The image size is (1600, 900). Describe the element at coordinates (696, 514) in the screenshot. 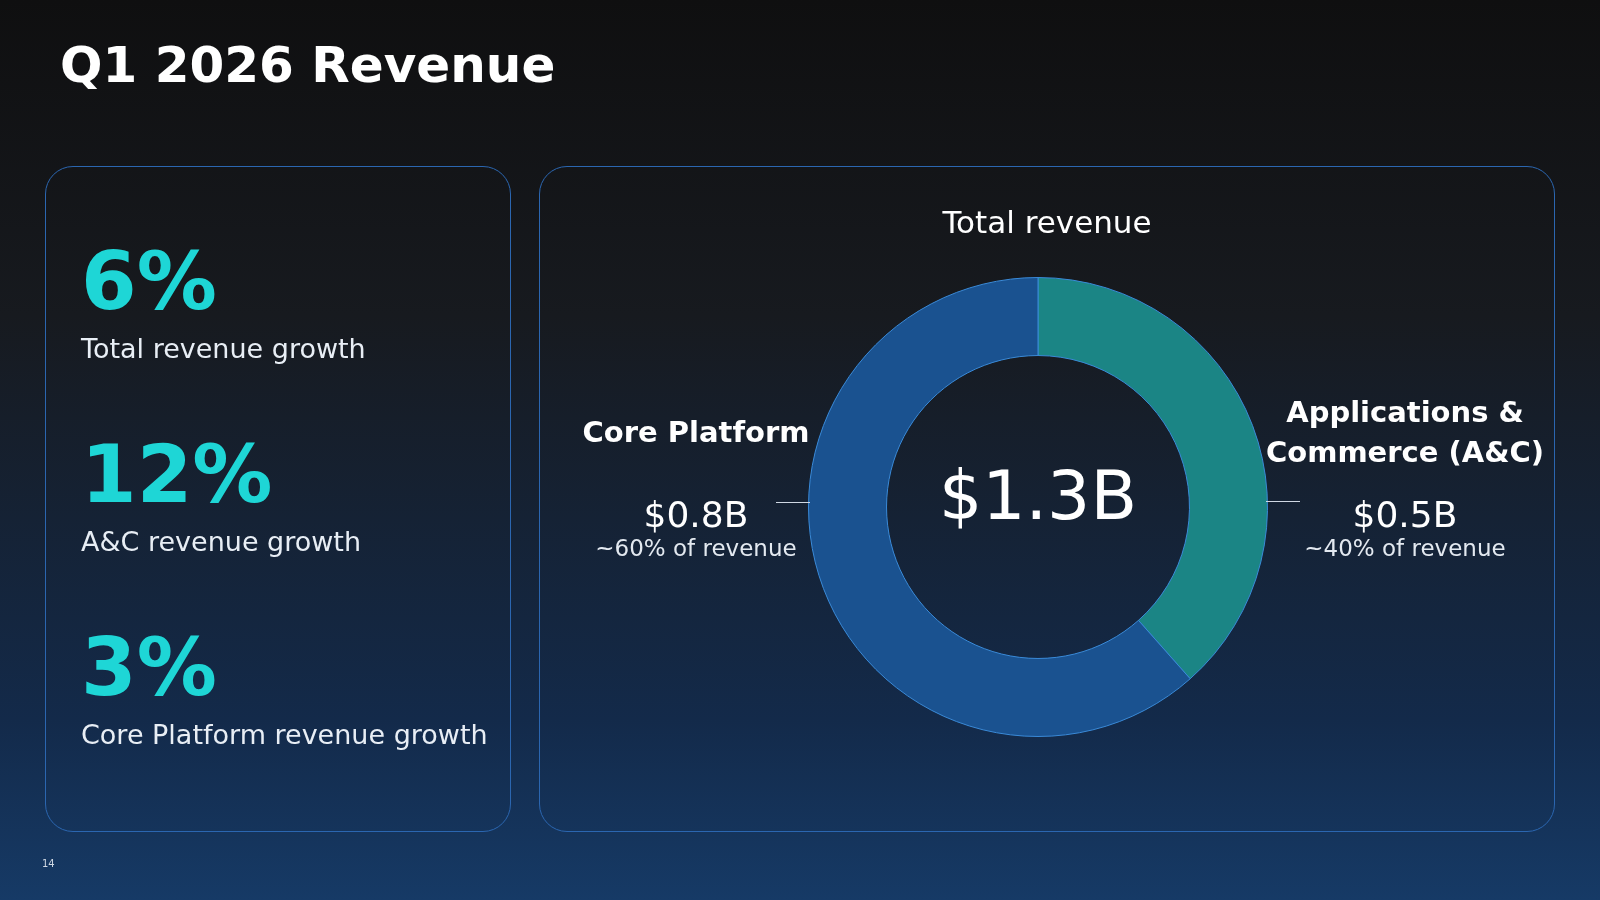

I see `data-label: $0.8B` at that location.